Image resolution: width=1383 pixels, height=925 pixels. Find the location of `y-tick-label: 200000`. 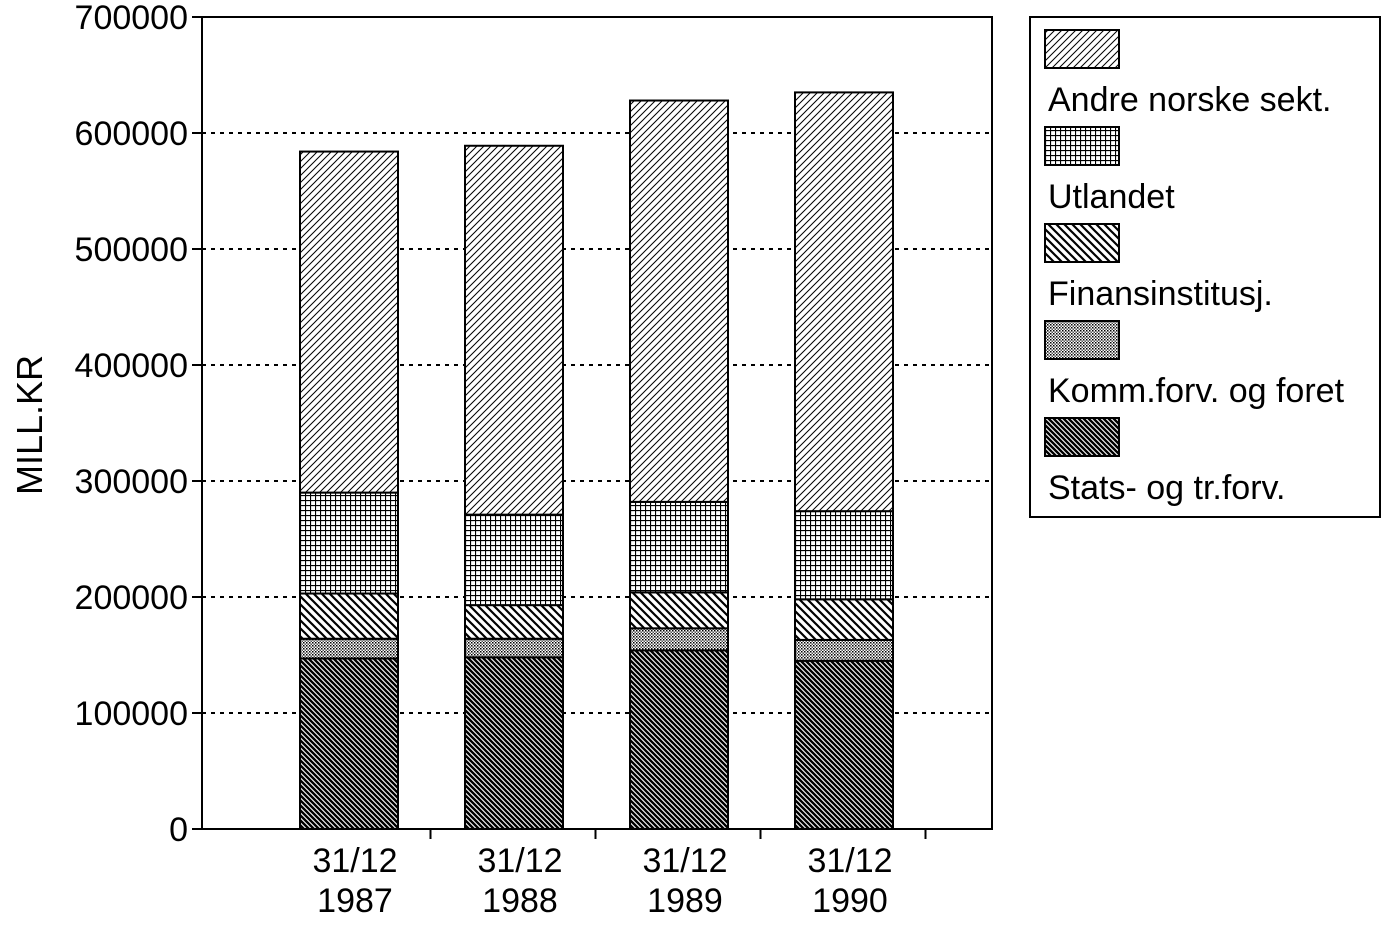

y-tick-label: 200000 is located at coordinates (131, 598).